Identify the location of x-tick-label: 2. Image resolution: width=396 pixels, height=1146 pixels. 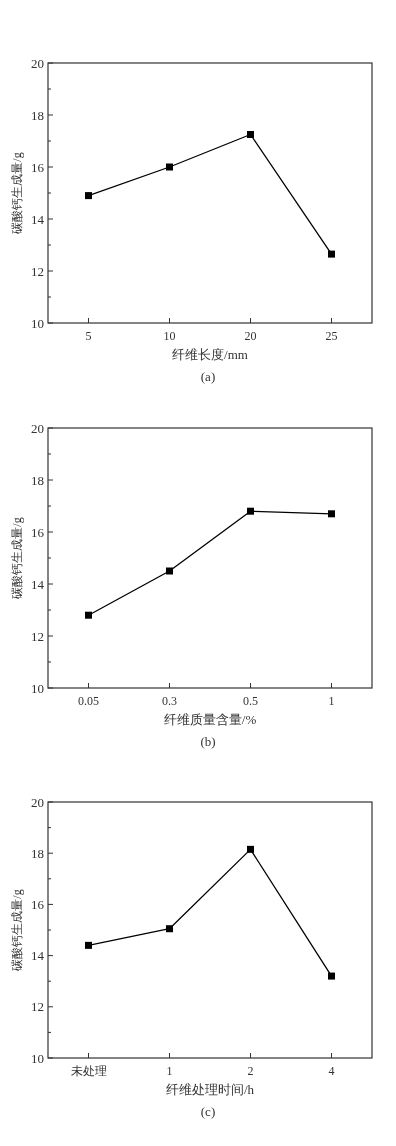
(250, 1071).